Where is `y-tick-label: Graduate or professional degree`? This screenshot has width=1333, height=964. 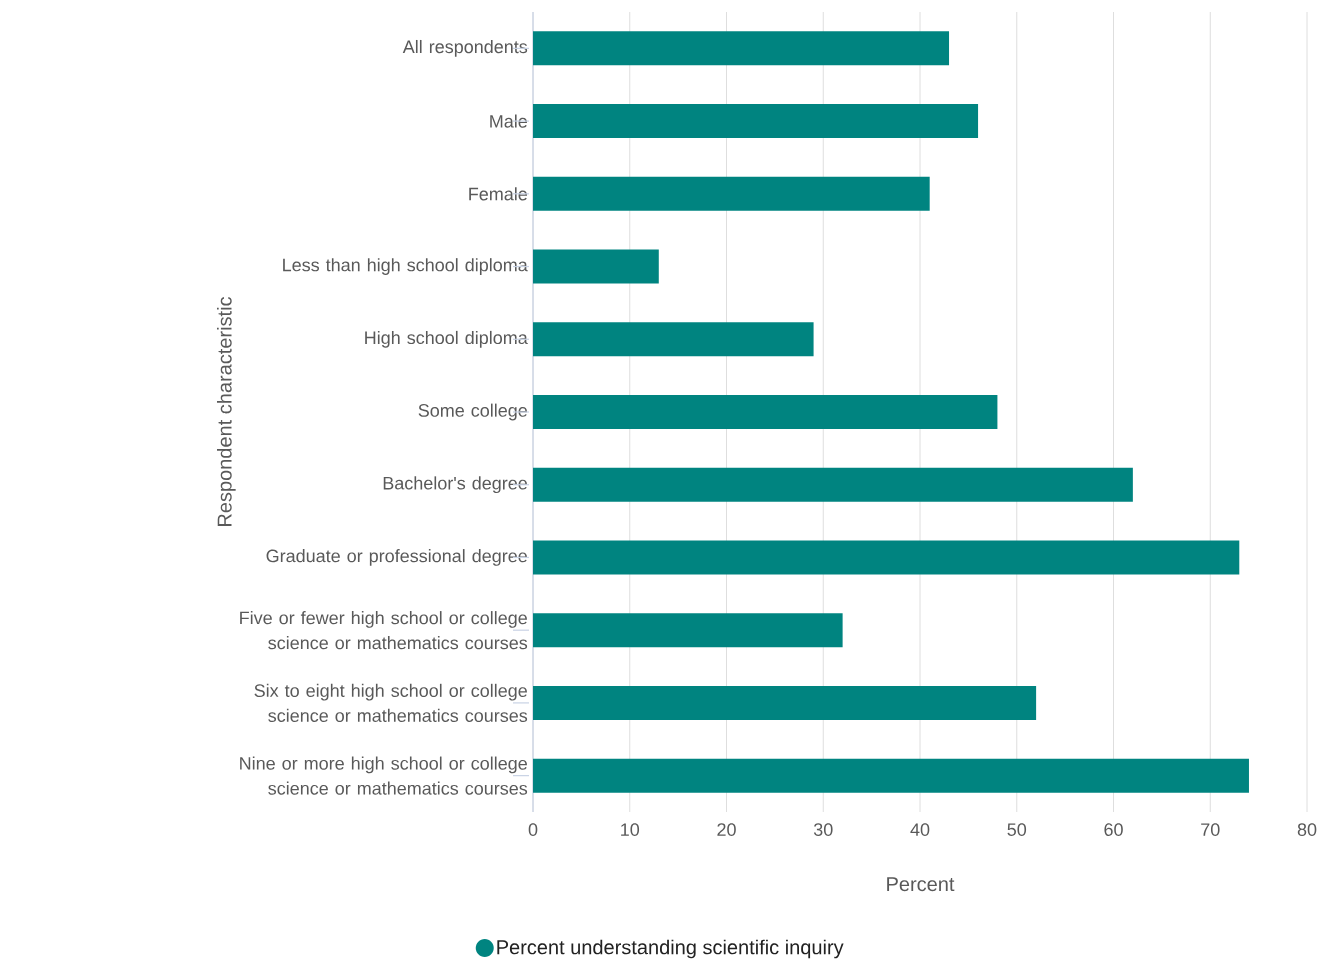 y-tick-label: Graduate or professional degree is located at coordinates (396, 557).